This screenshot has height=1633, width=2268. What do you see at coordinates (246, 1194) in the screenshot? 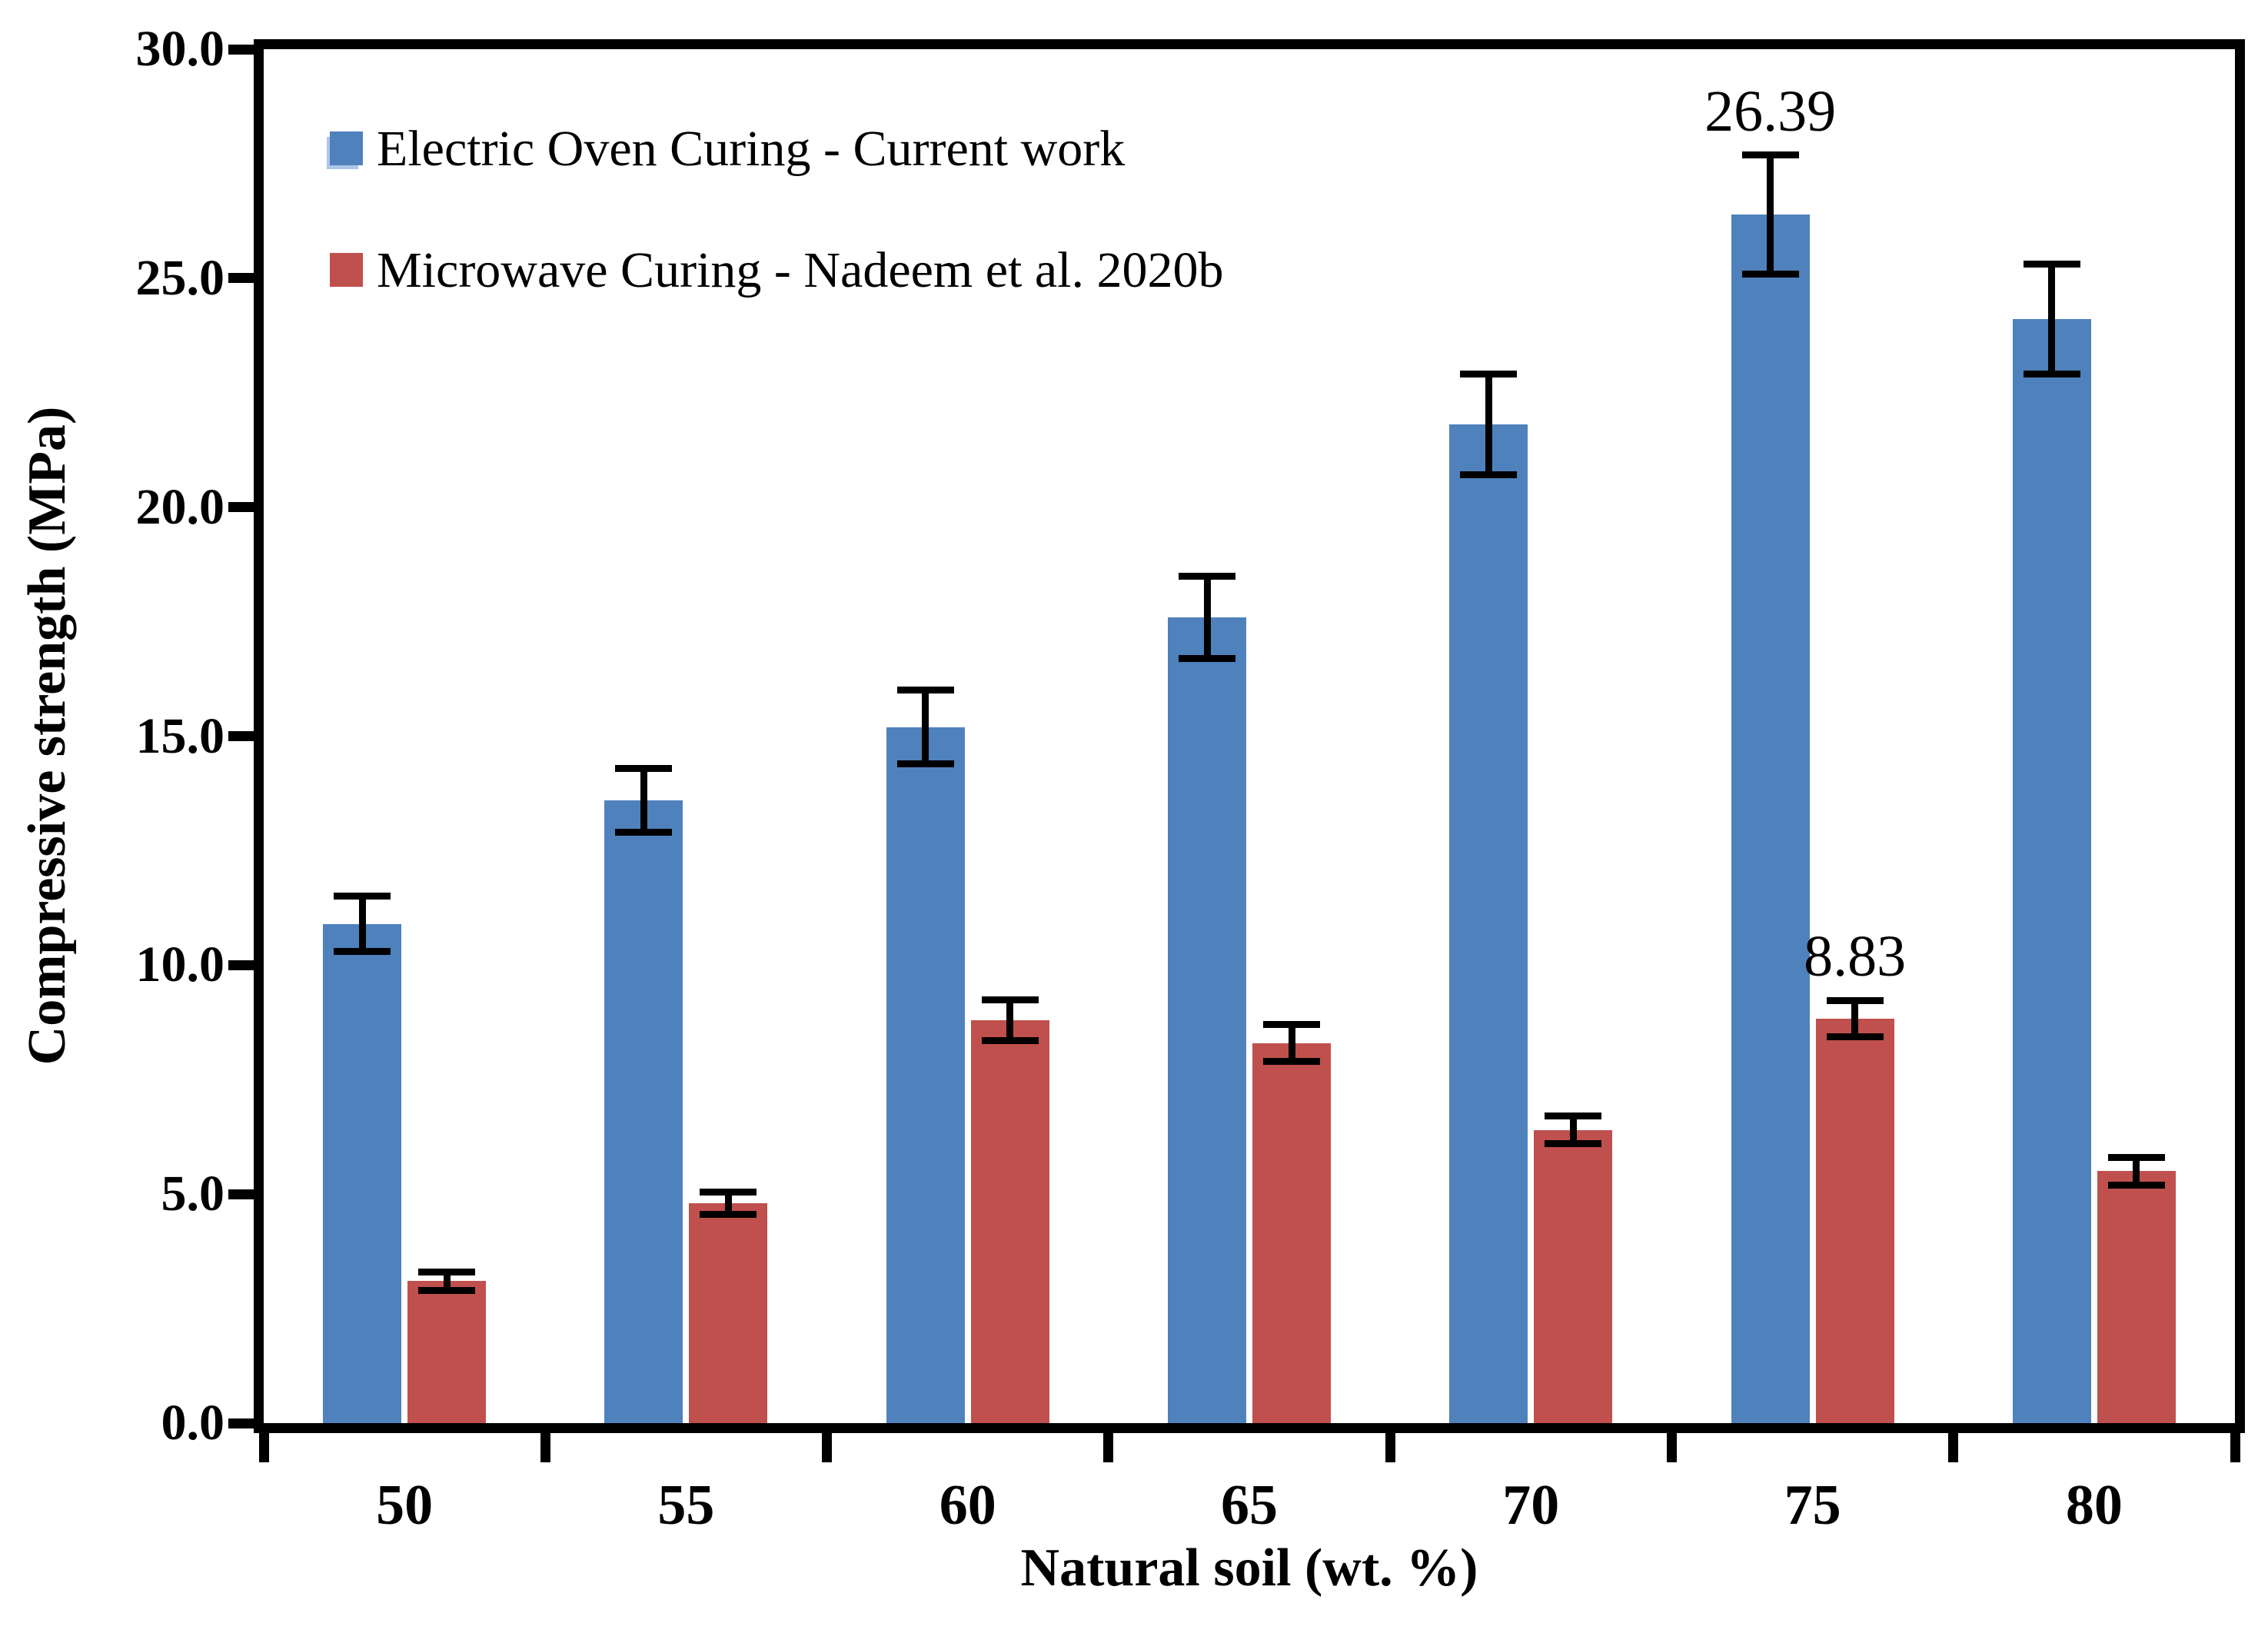
I see `y-tick-5.0` at bounding box center [246, 1194].